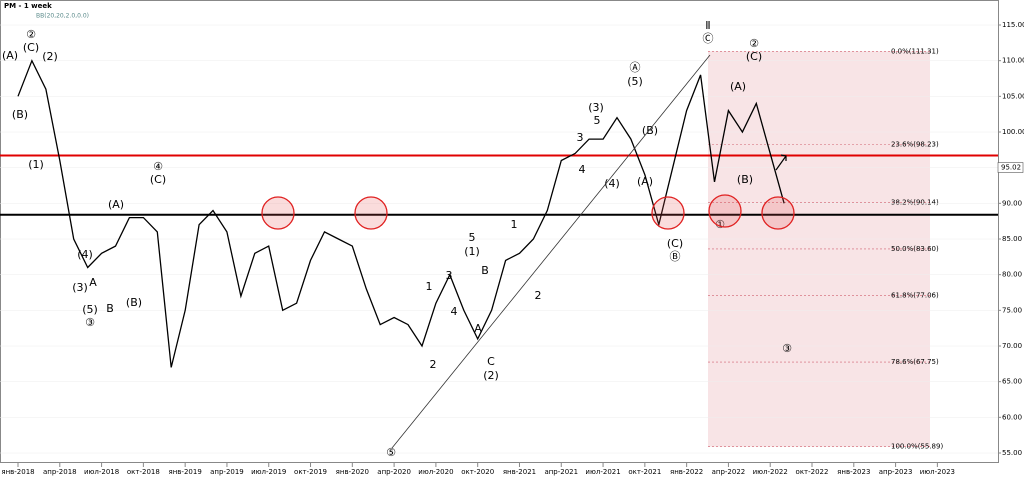 The image size is (1024, 479). Describe the element at coordinates (896, 472) in the screenshot. I see `x-tick-label: апр-2023` at that location.